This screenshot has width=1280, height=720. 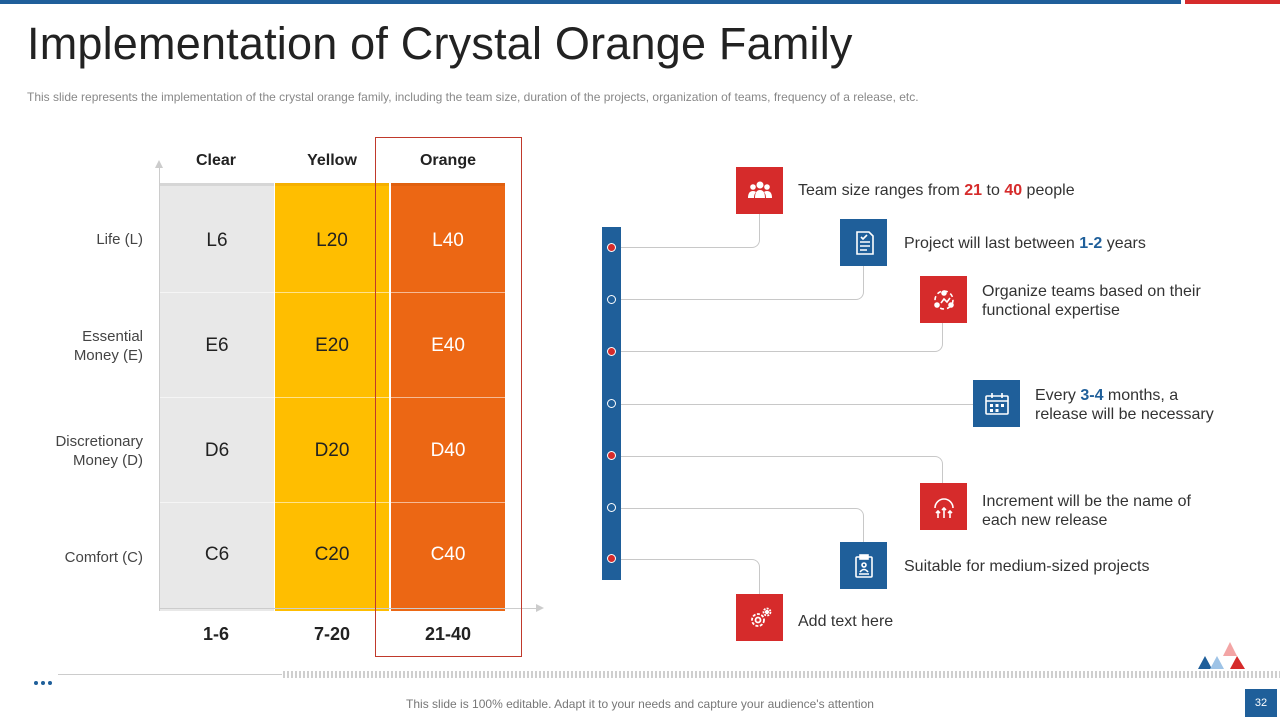 What do you see at coordinates (863, 565) in the screenshot?
I see `clipboard-icon` at bounding box center [863, 565].